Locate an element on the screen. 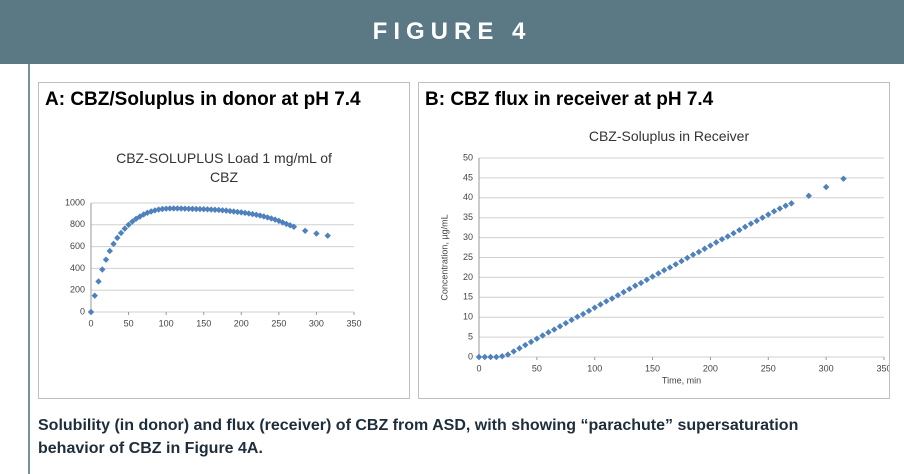 This screenshot has width=904, height=474. y-tick-label: 35 is located at coordinates (468, 217).